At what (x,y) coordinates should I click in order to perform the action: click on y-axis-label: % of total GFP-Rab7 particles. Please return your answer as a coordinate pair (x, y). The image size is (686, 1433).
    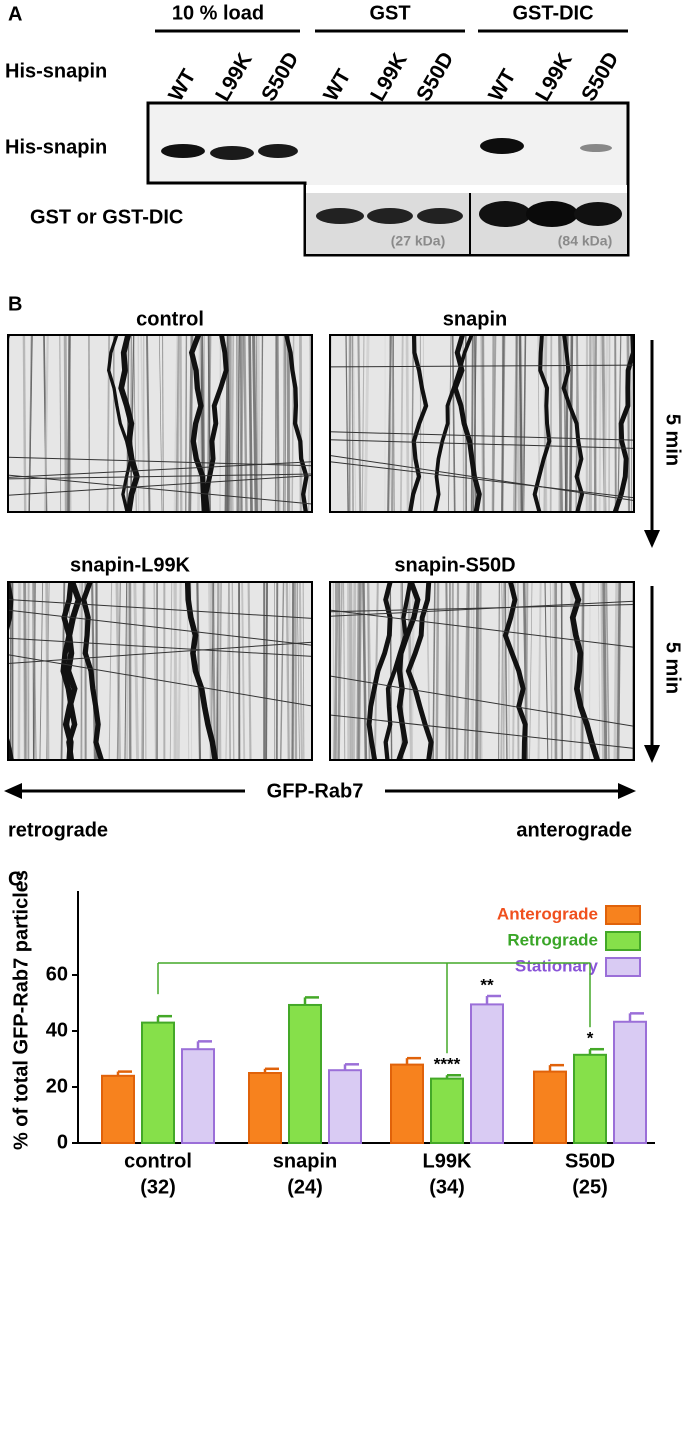
    Looking at the image, I should click on (21, 1010).